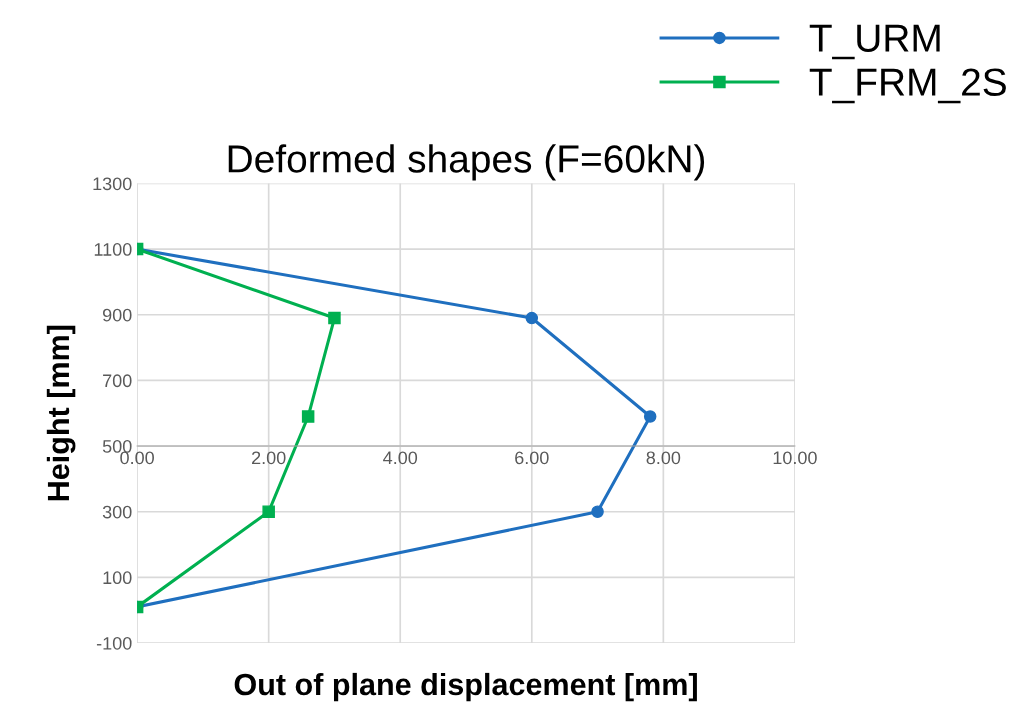 This screenshot has height=707, width=1031. Describe the element at coordinates (113, 249) in the screenshot. I see `y-tick-label: 1100` at that location.